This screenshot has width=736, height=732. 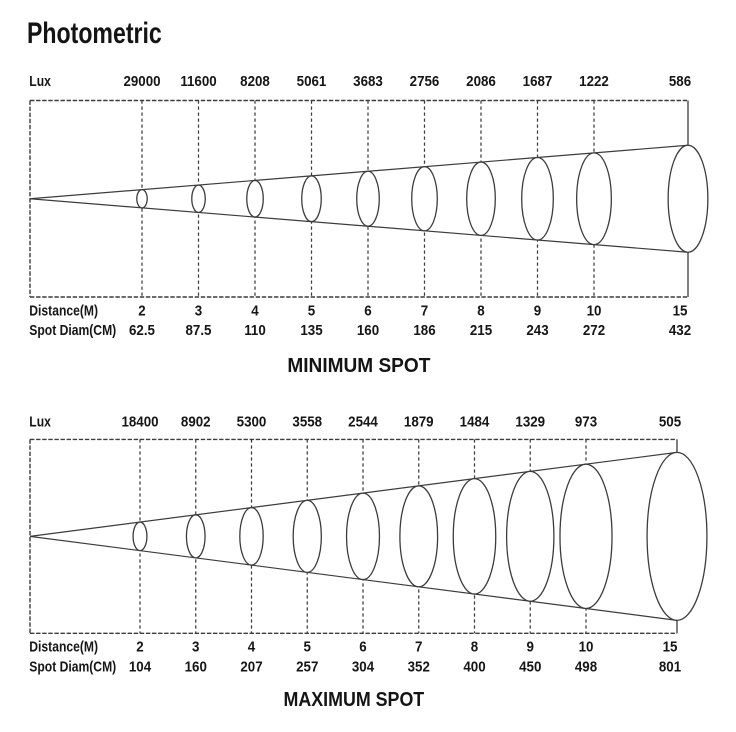 What do you see at coordinates (530, 667) in the screenshot?
I see `spot-diam-value: 450` at bounding box center [530, 667].